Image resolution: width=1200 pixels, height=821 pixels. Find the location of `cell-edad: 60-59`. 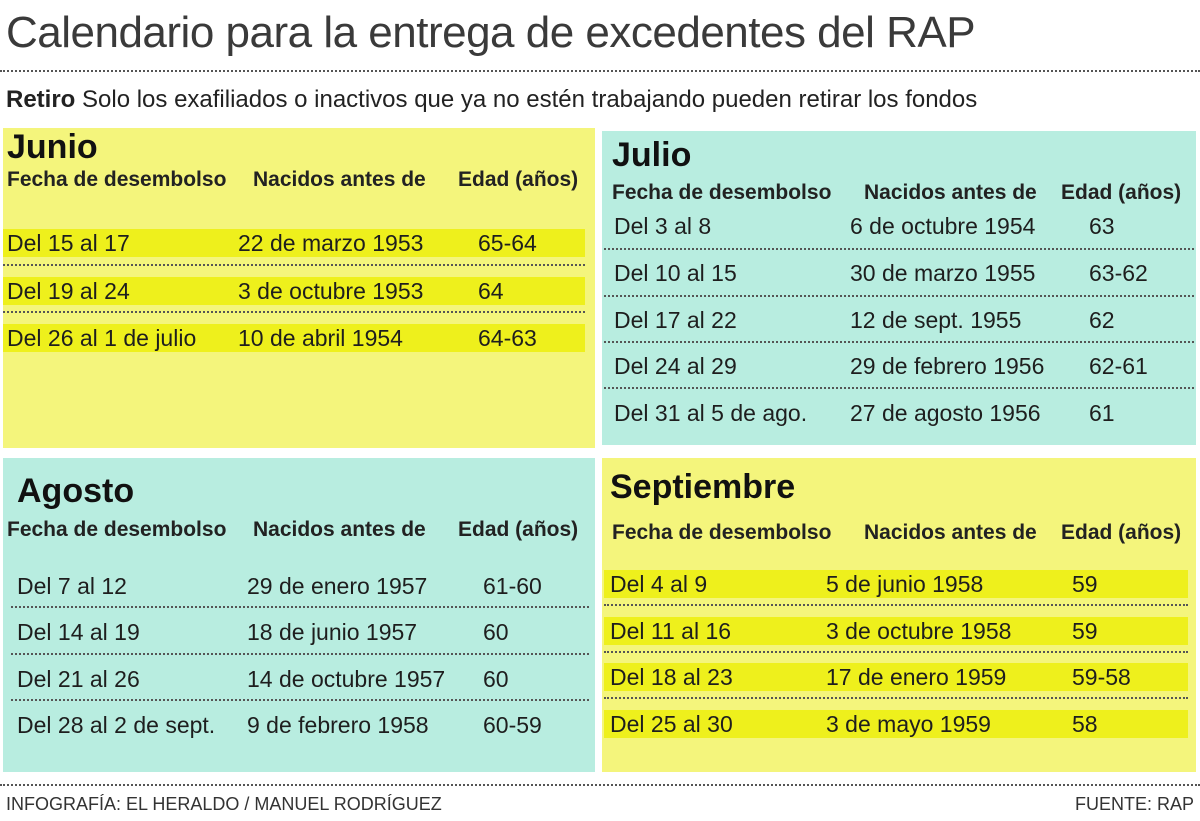

cell-edad: 60-59 is located at coordinates (512, 725).